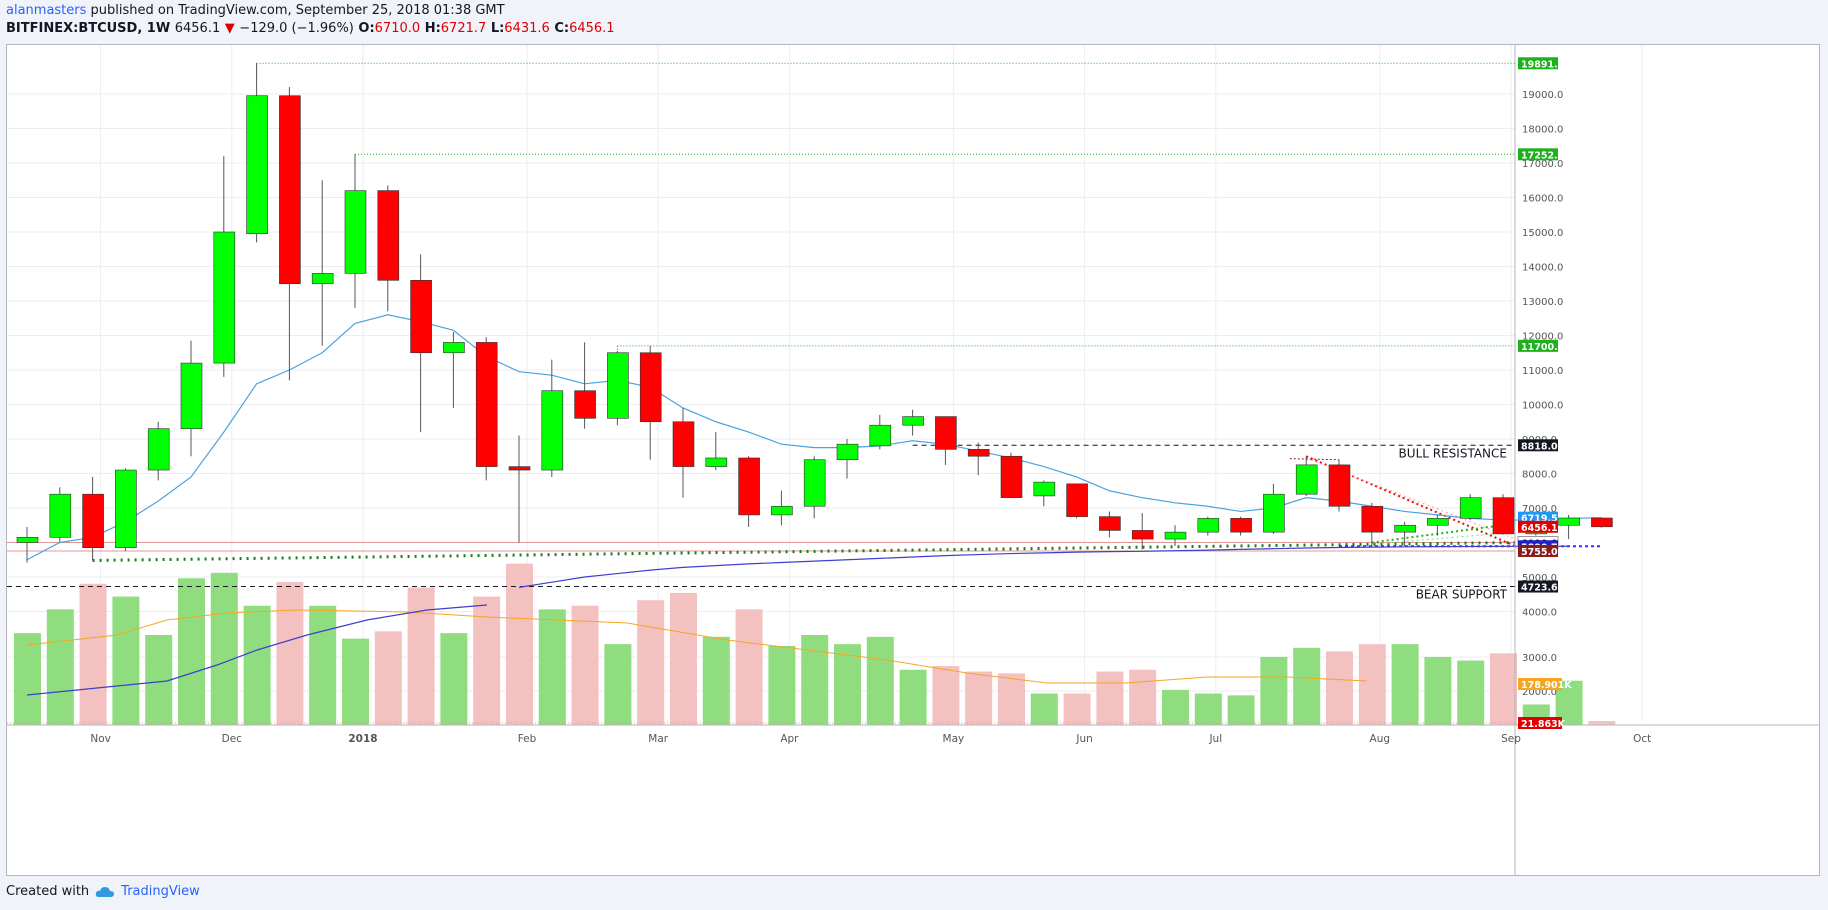 This screenshot has height=910, width=1828. What do you see at coordinates (1543, 347) in the screenshot?
I see `level-label: 11700.0` at bounding box center [1543, 347].